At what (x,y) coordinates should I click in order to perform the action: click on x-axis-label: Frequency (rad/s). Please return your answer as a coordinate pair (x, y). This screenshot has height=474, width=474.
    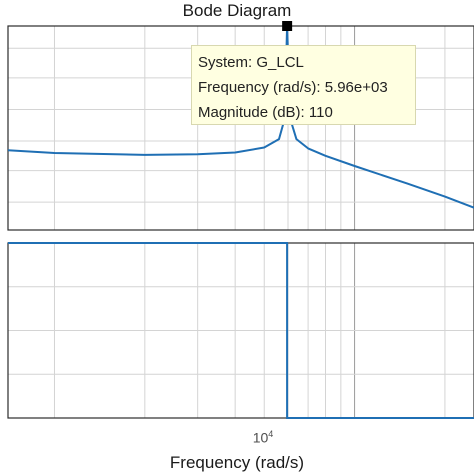
    Looking at the image, I should click on (237, 462).